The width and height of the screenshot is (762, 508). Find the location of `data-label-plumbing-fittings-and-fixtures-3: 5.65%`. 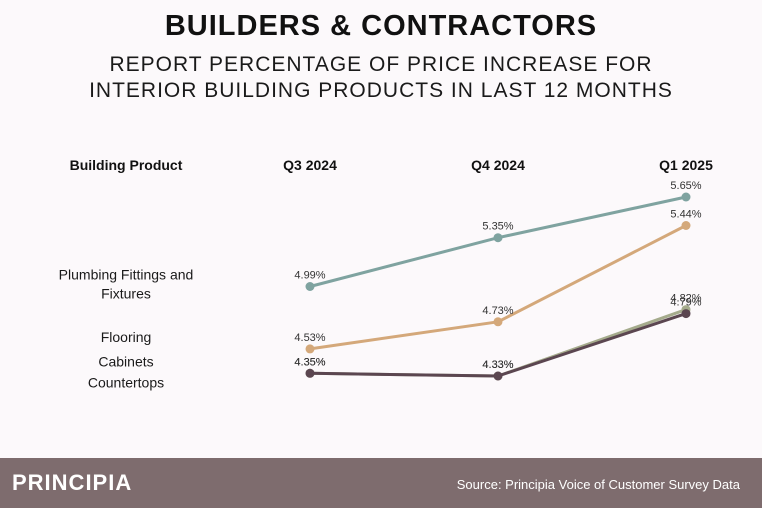

data-label-plumbing-fittings-and-fixtures-3: 5.65% is located at coordinates (685, 186).